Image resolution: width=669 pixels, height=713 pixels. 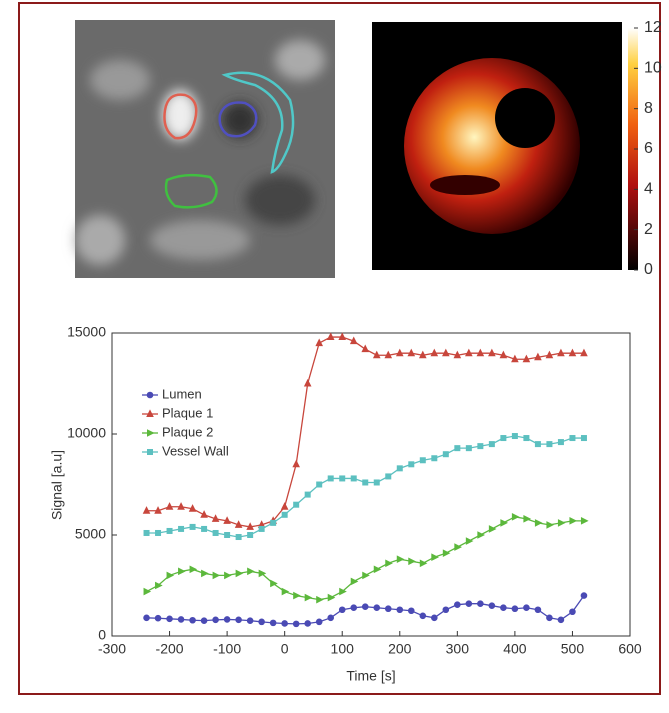 I want to click on heat-map, so click(x=497, y=146).